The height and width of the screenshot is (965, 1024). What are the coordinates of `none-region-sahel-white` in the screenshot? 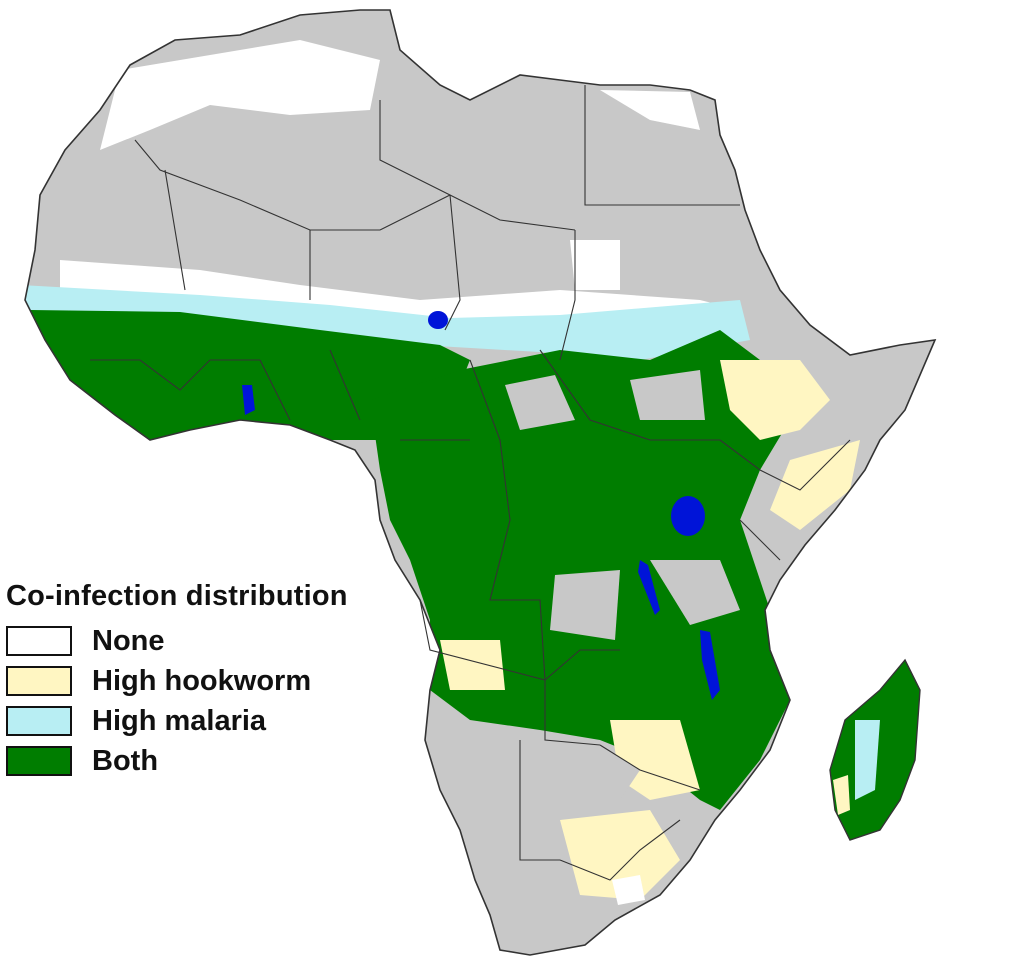 It's located at (400, 295).